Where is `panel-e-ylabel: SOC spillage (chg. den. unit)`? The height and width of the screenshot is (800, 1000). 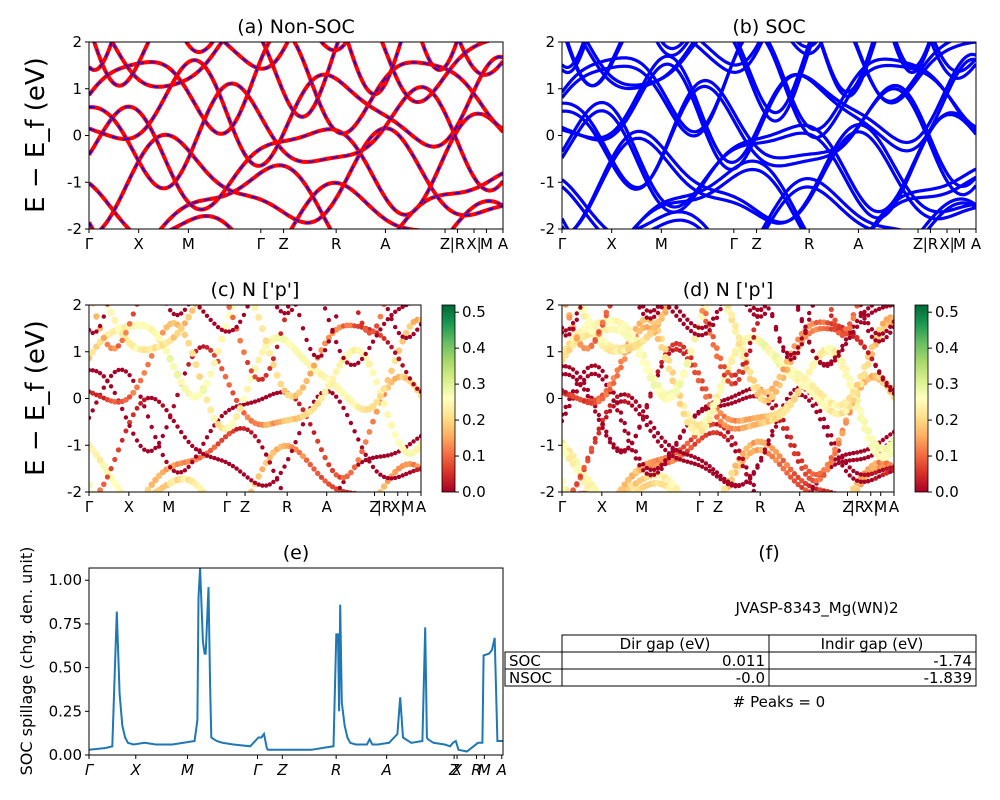
panel-e-ylabel: SOC spillage (chg. den. unit) is located at coordinates (26, 661).